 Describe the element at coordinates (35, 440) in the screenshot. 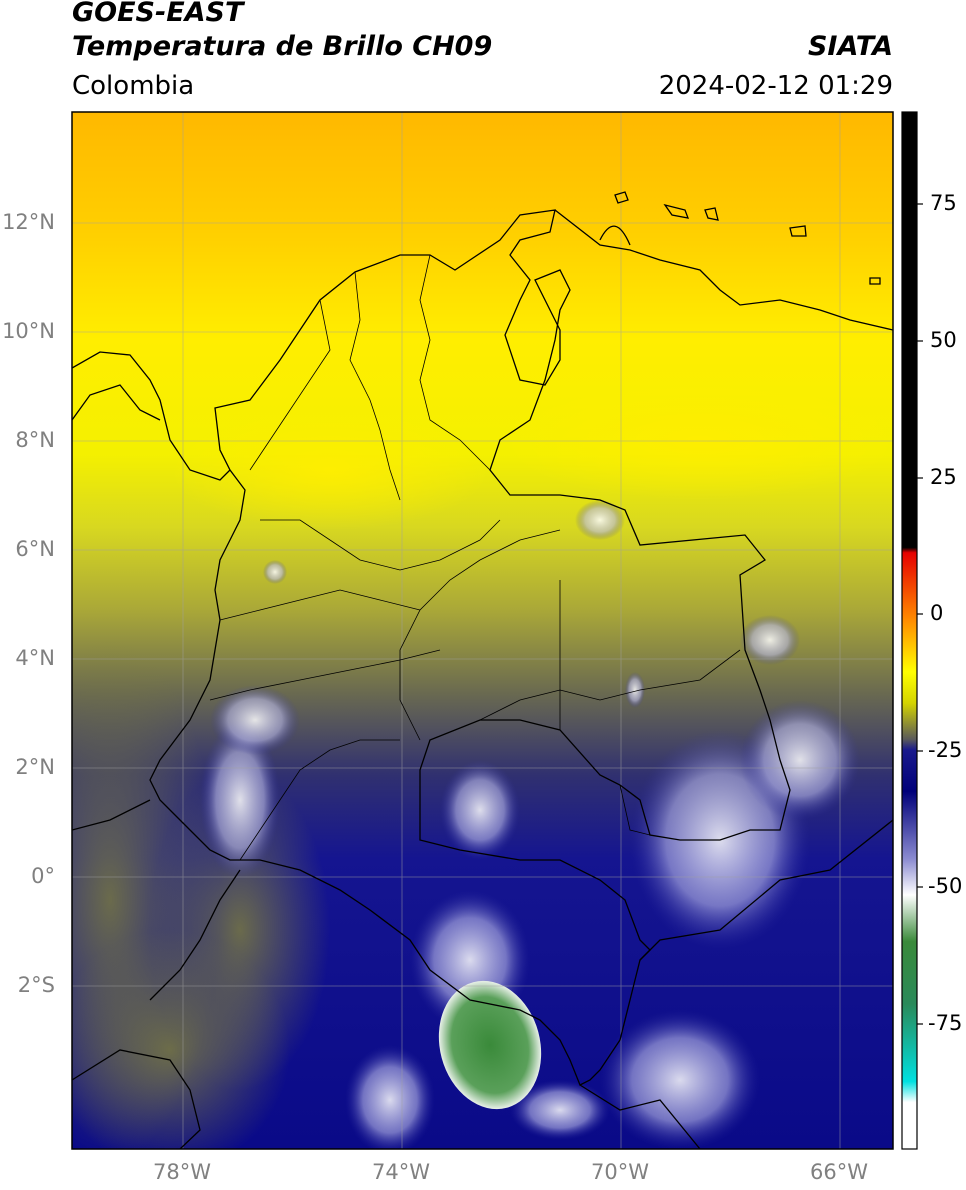

I see `lat-label: 8°N` at that location.